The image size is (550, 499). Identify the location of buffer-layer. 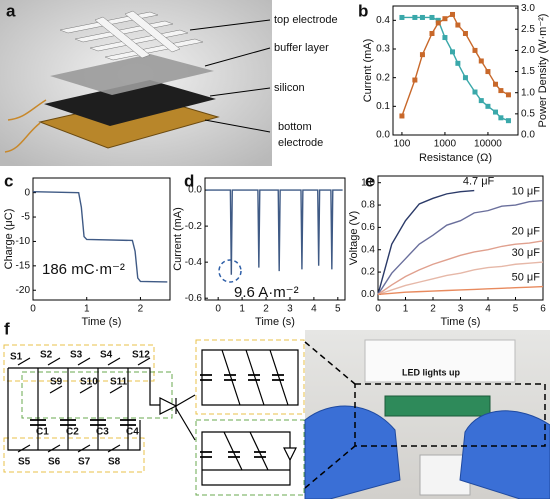
(132, 74).